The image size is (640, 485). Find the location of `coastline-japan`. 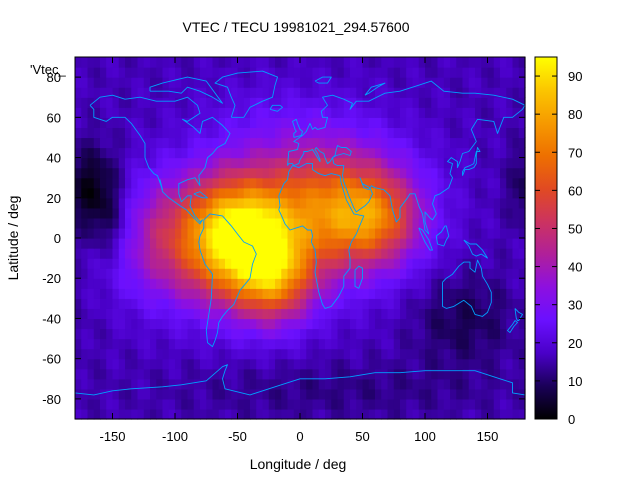

coastline-japan is located at coordinates (471, 161).